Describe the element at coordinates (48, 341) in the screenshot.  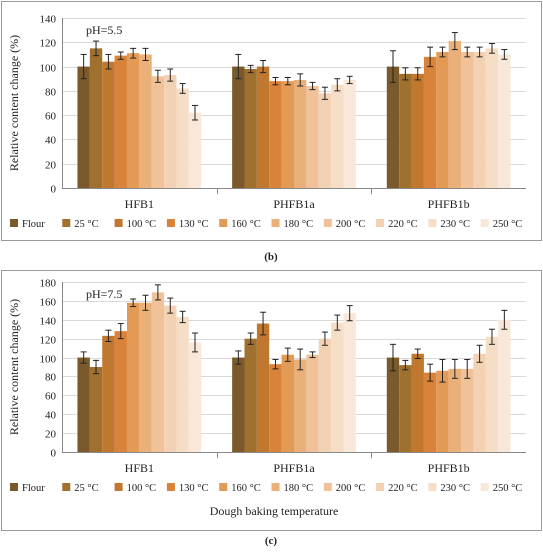
I see `y-tick-label: 120` at that location.